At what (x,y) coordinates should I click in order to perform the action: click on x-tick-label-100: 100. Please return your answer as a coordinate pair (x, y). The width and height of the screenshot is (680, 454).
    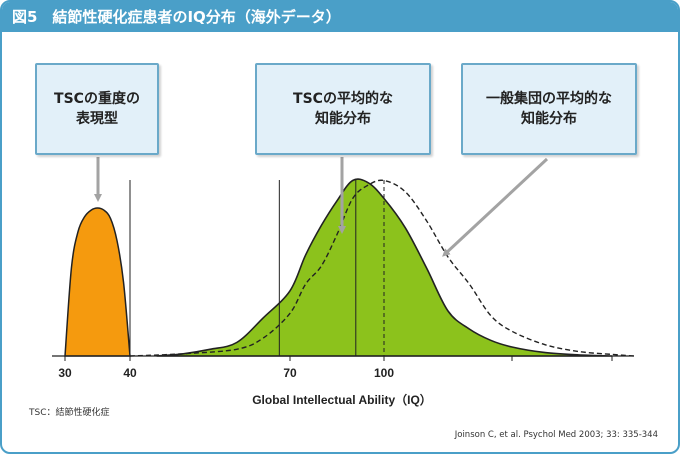
    Looking at the image, I should click on (384, 373).